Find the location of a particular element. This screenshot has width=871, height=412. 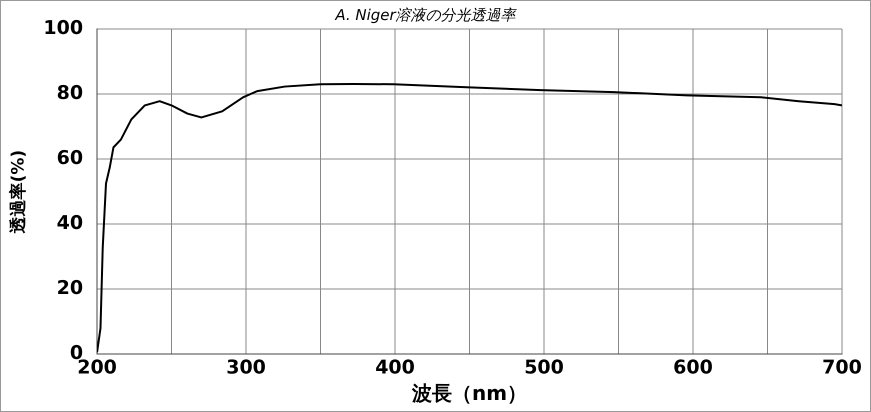

x-tick-label: 400 is located at coordinates (395, 367).